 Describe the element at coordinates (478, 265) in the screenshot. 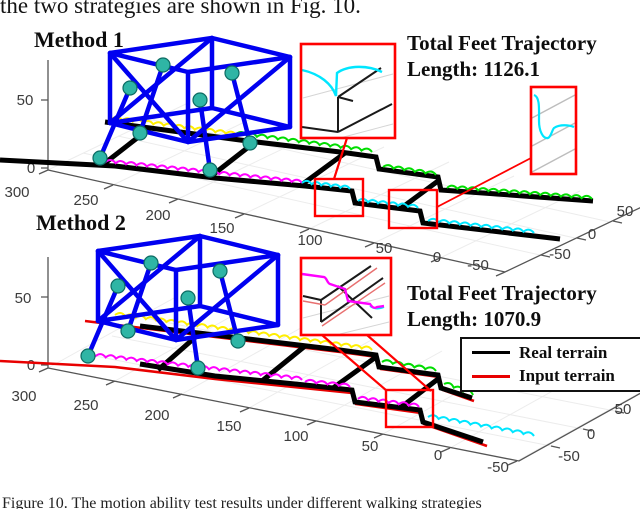

I see `plot1-x-tick: -50` at that location.